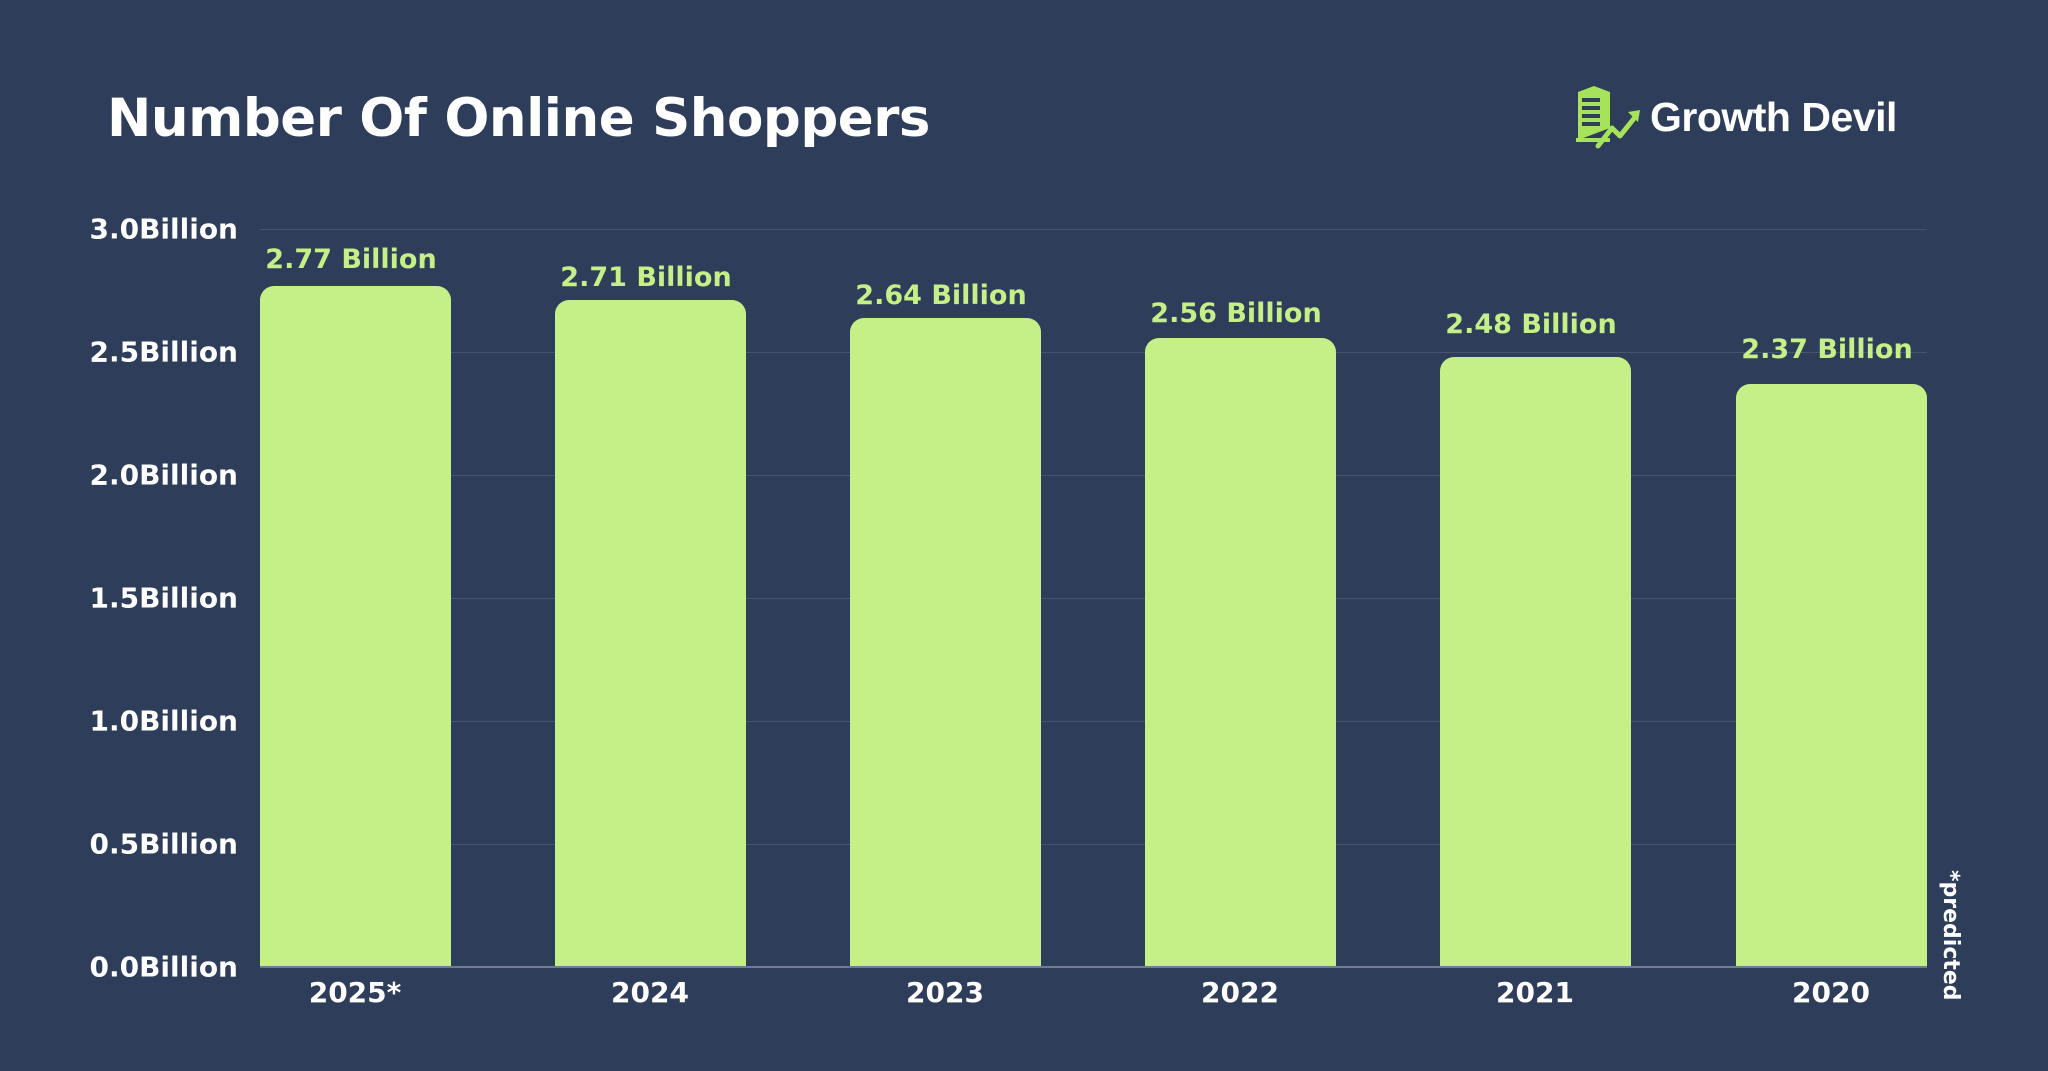  What do you see at coordinates (941, 295) in the screenshot?
I see `bar-value-label: 2.64 Billion` at bounding box center [941, 295].